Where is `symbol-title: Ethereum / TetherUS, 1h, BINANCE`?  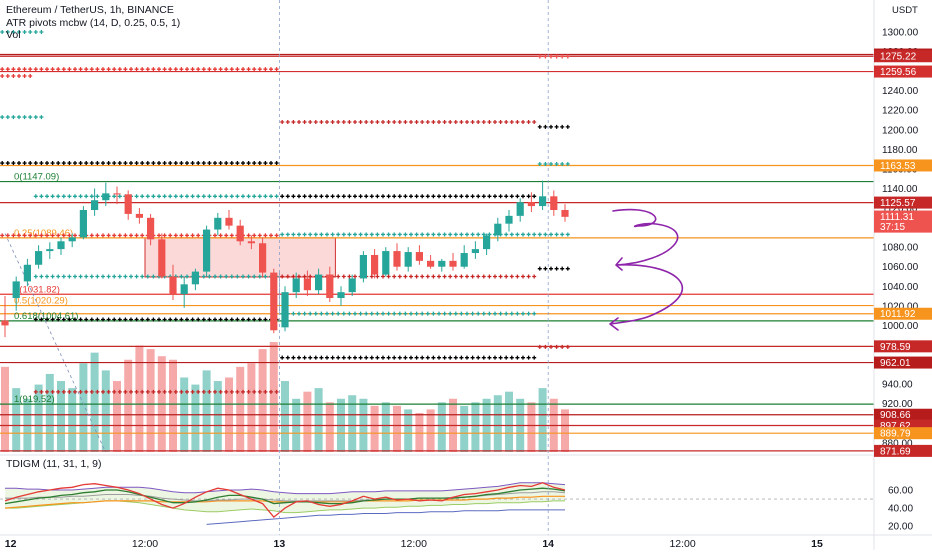 symbol-title: Ethereum / TetherUS, 1h, BINANCE is located at coordinates (90, 10).